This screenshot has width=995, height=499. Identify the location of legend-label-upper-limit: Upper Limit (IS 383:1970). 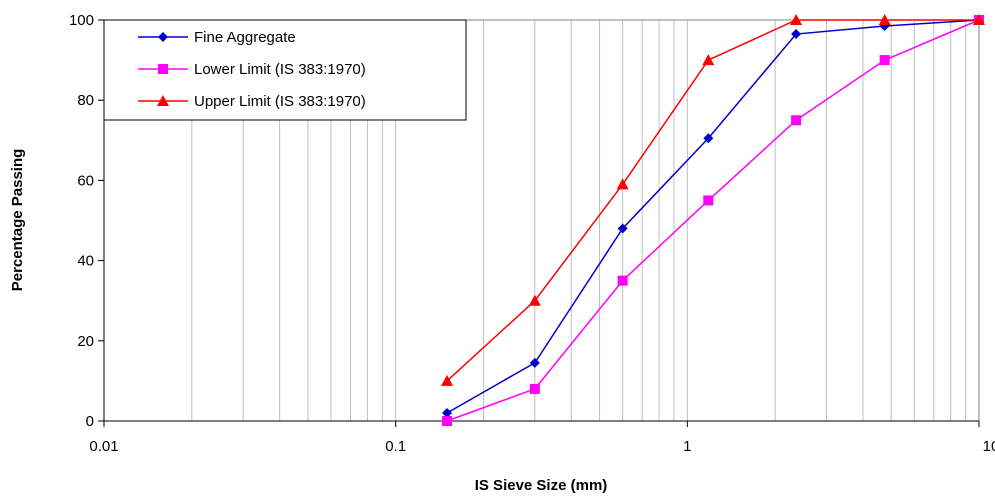
(280, 101).